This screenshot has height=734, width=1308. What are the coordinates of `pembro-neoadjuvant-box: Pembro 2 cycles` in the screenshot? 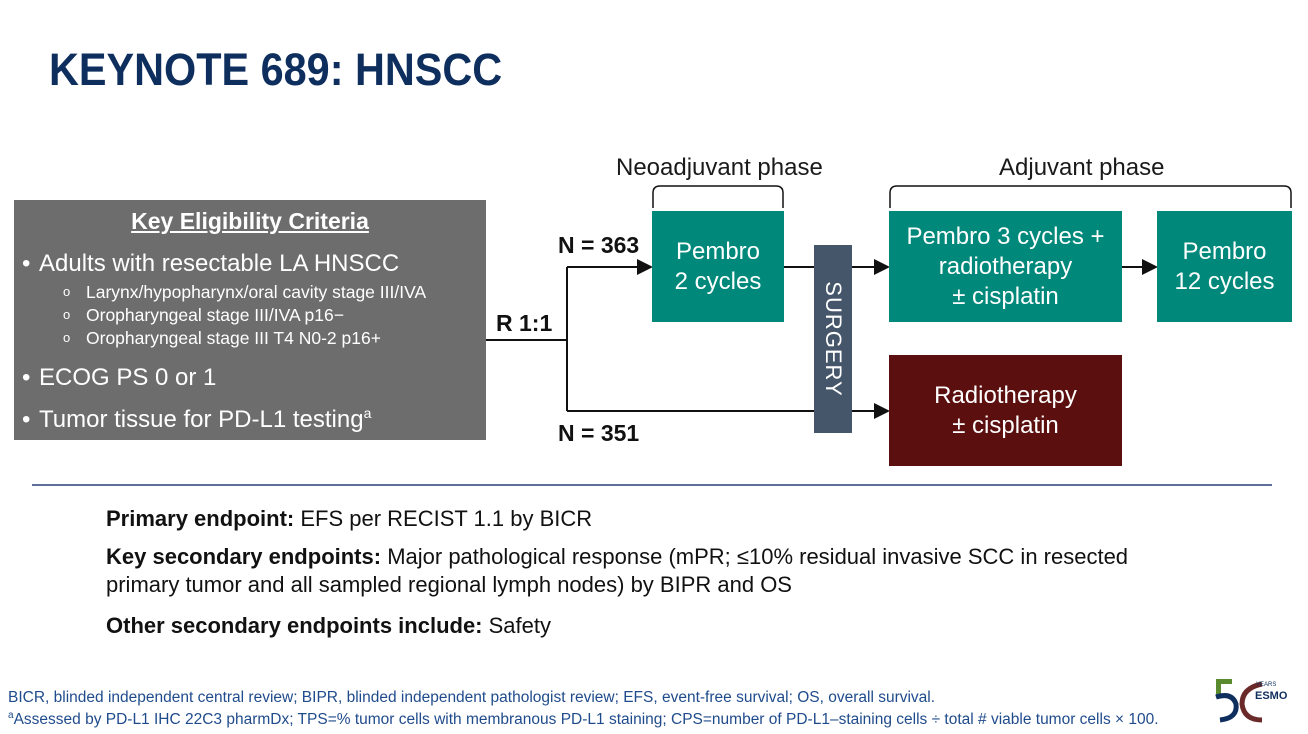 It's located at (718, 266).